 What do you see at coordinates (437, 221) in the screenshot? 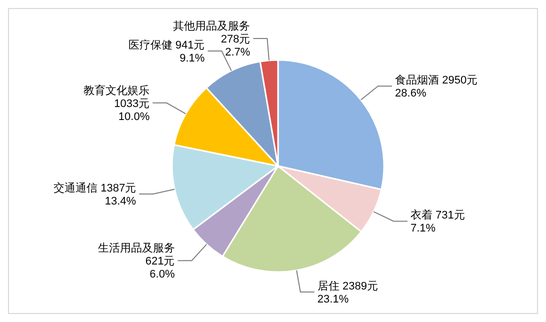
I see `slice-label: 衣着 731元 7.1%` at bounding box center [437, 221].